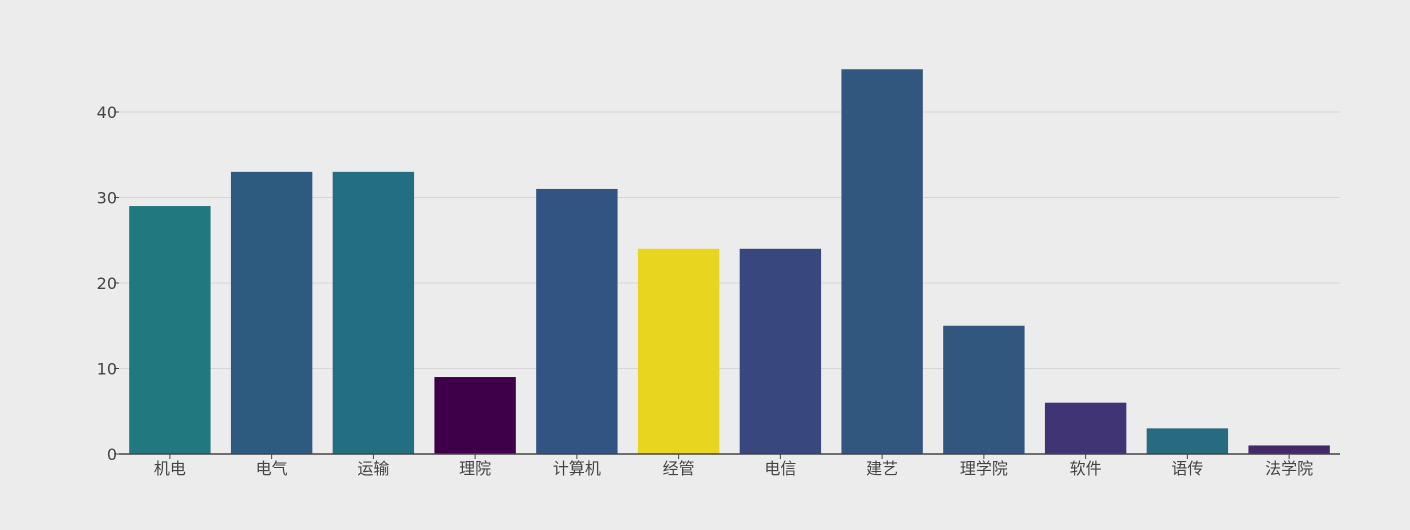  What do you see at coordinates (679, 468) in the screenshot?
I see `x-tick-label: 经管` at bounding box center [679, 468].